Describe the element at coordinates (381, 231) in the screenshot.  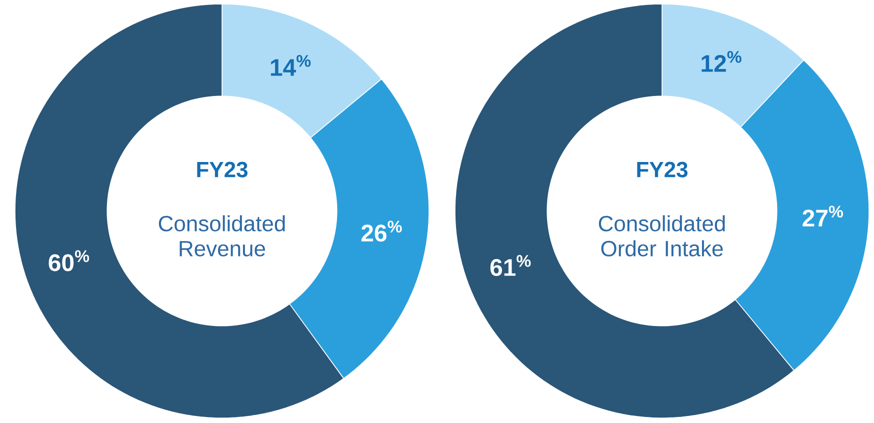
I see `data-label: 26$^{%}$` at that location.